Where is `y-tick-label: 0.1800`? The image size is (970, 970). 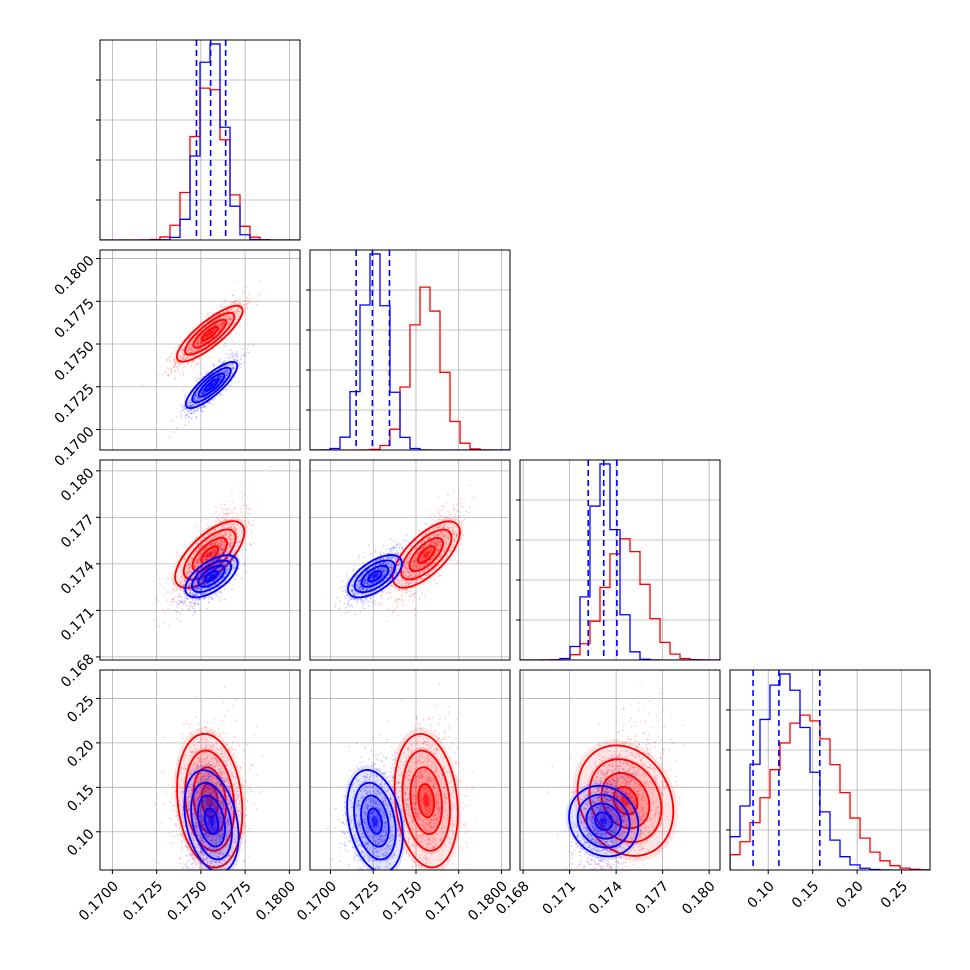
y-tick-label: 0.1800 is located at coordinates (75, 276).